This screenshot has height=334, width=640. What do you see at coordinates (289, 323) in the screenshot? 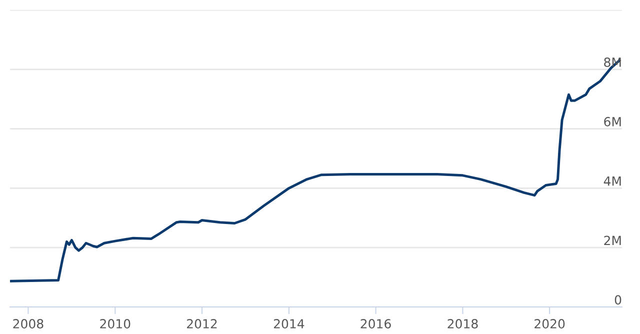
I see `x-tick-label: 2014` at bounding box center [289, 323].